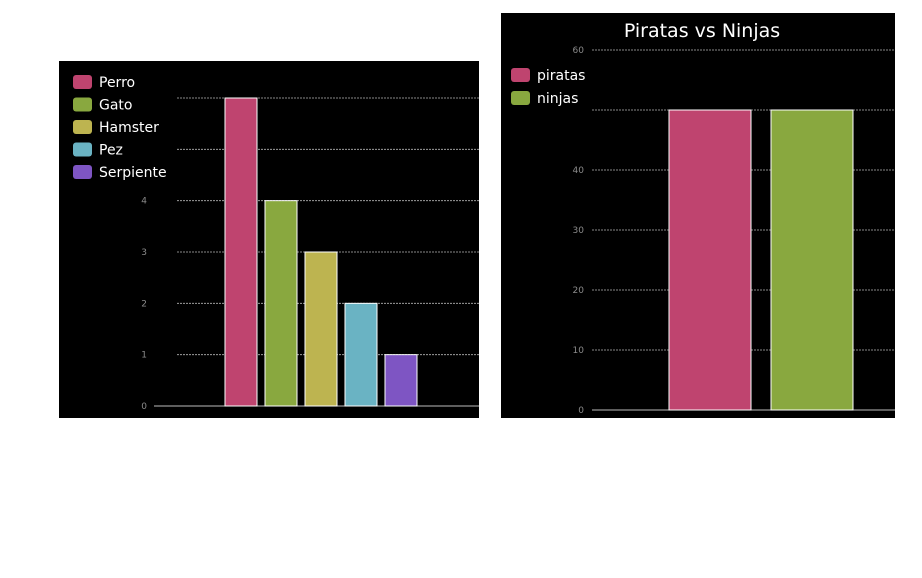 The image size is (922, 578). Describe the element at coordinates (579, 291) in the screenshot. I see `y-tick-label: 20` at that location.